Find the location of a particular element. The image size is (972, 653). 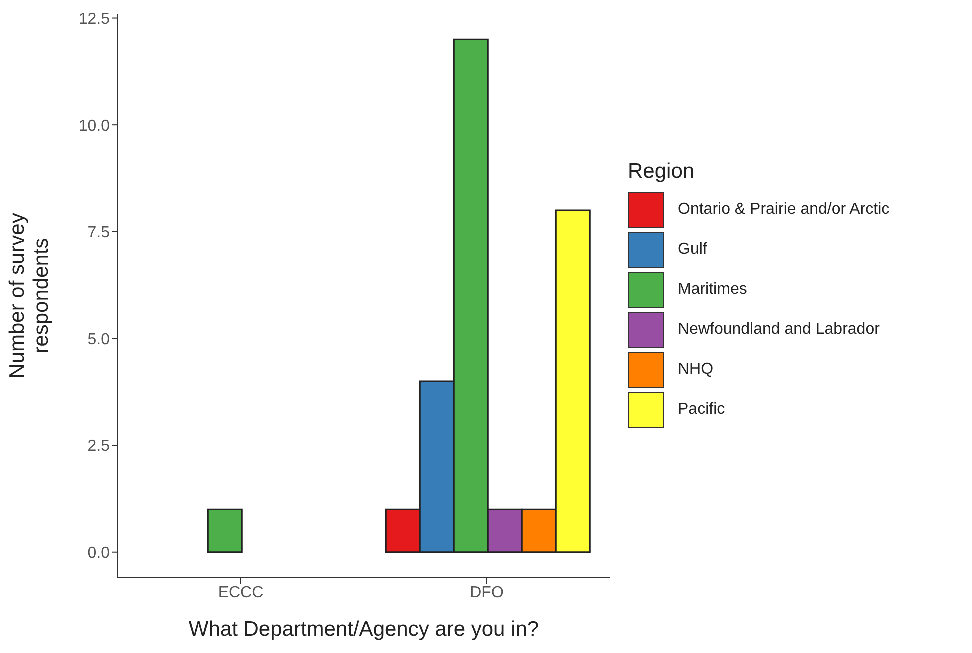

y-tick-label: 2.5 is located at coordinates (99, 447).